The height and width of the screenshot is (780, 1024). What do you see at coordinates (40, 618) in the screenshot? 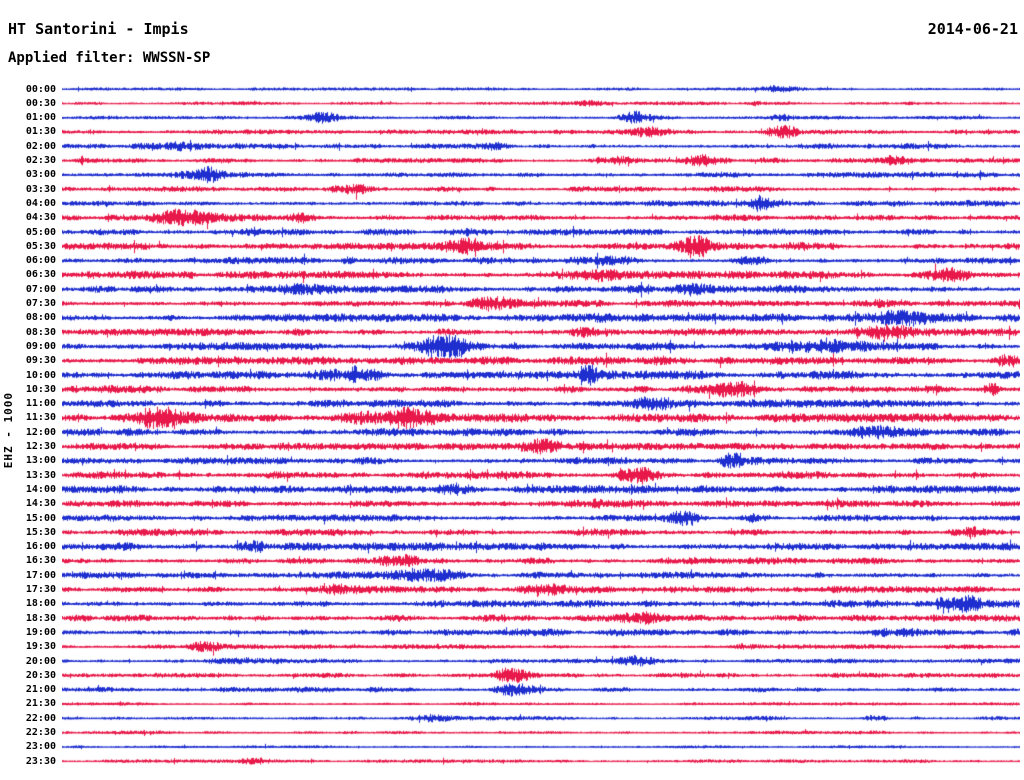
I see `time-label: 18:30` at bounding box center [40, 618].